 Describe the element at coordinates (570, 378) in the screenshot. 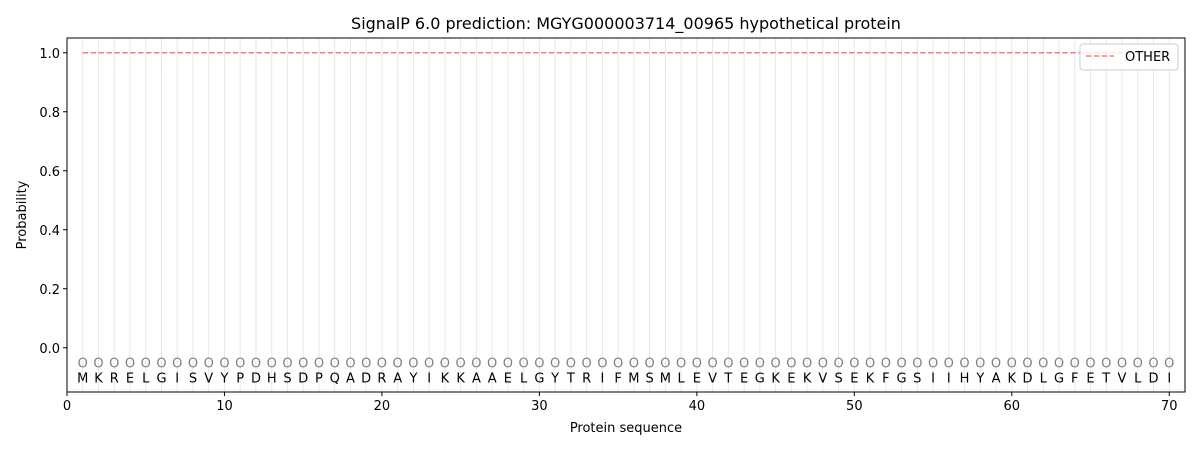

I see `residue-label: T` at that location.